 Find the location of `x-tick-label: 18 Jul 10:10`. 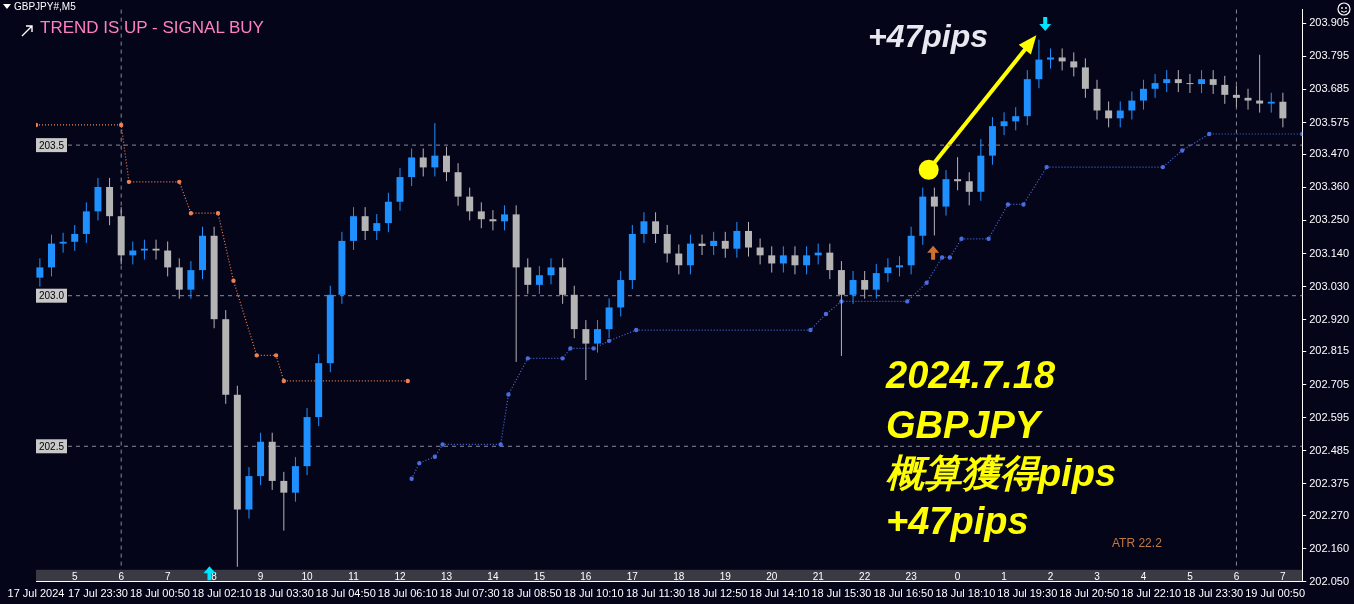

x-tick-label: 18 Jul 10:10 is located at coordinates (593, 593).